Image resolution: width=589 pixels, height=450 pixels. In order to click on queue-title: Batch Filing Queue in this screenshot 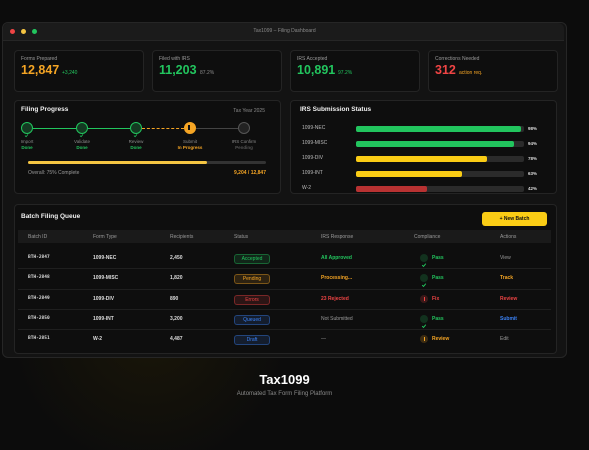, I will do `click(51, 216)`.